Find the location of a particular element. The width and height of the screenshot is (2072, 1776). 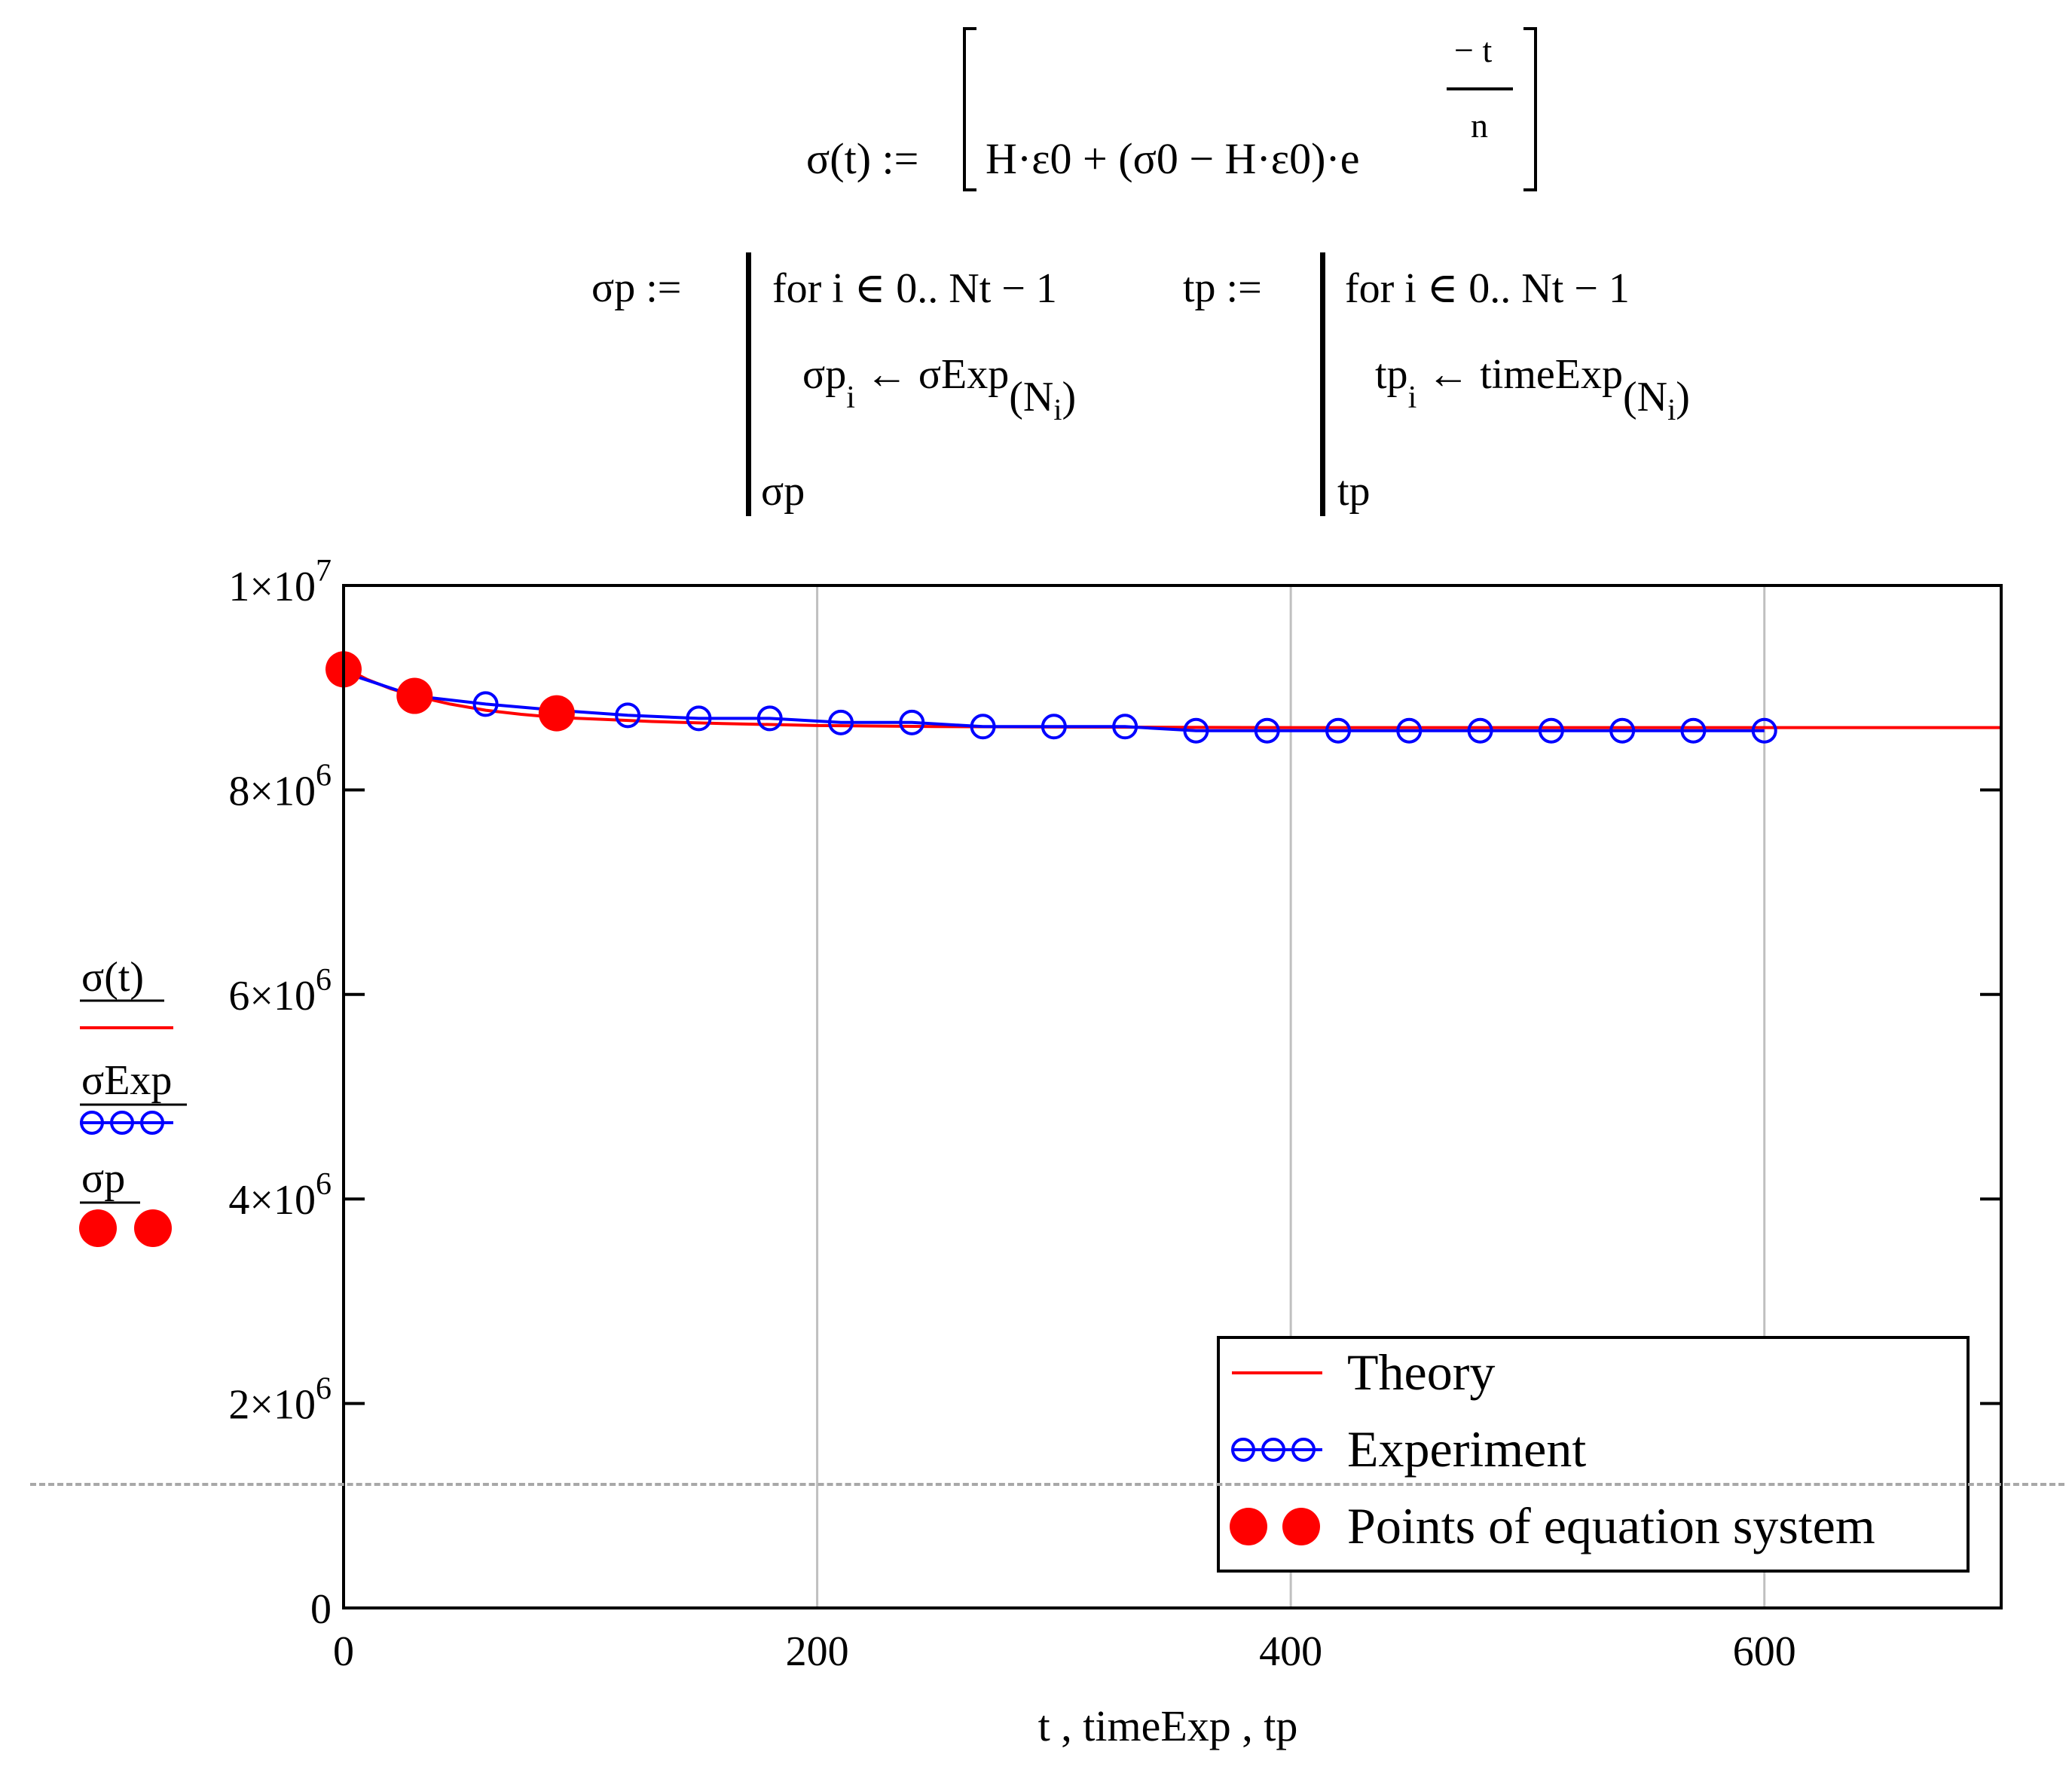

tp-assign-lhs: tp is located at coordinates (1391, 374).